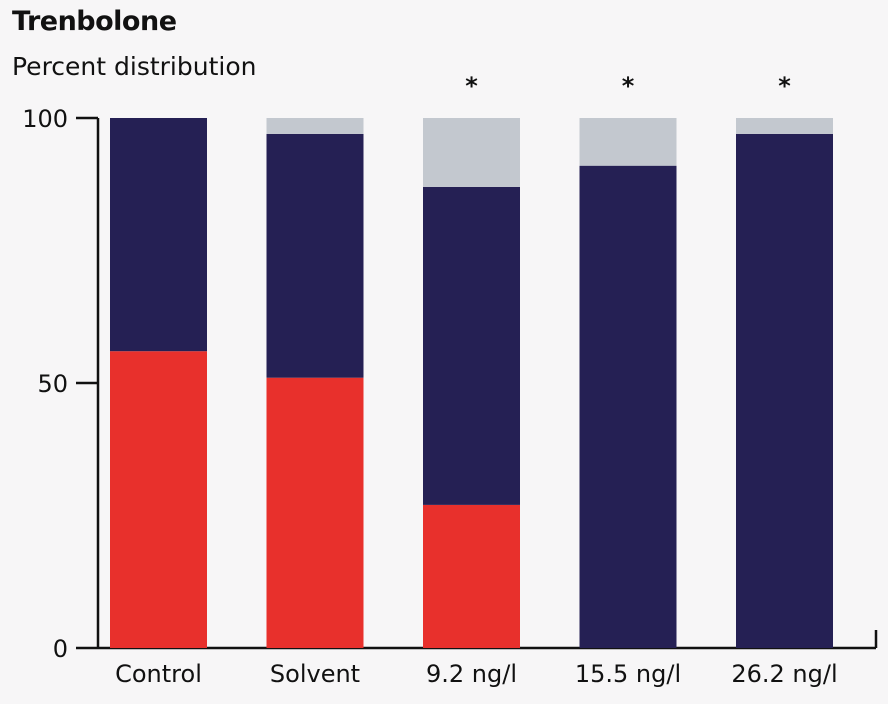  What do you see at coordinates (784, 674) in the screenshot?
I see `x-tick-label-4: 26.2 ng/l` at bounding box center [784, 674].